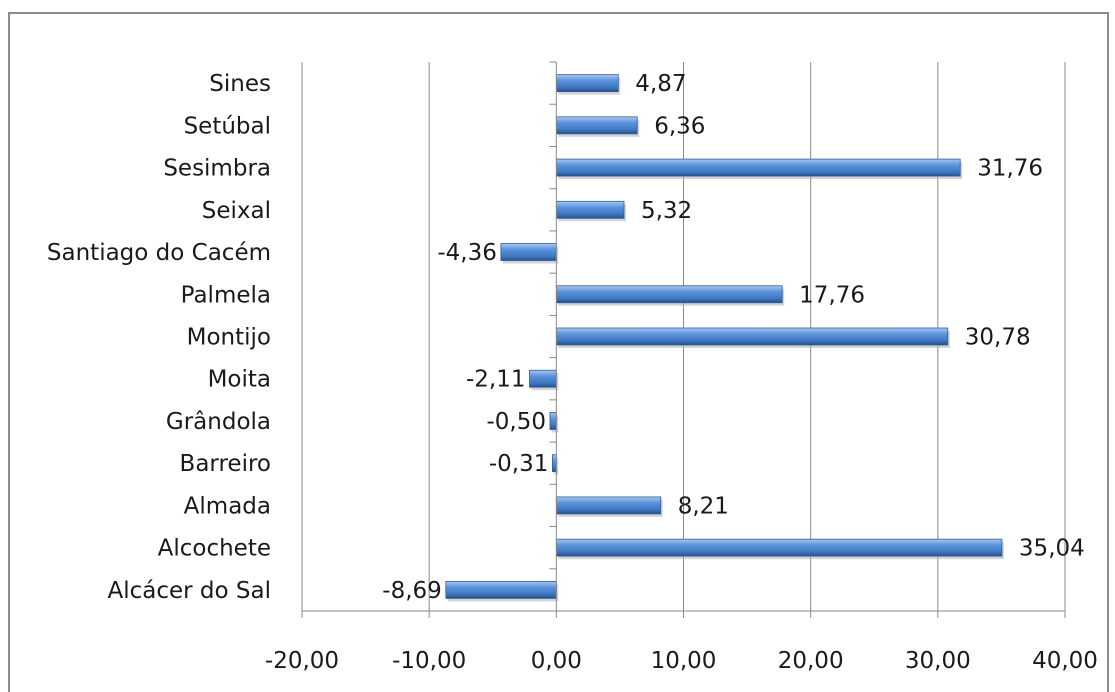 The width and height of the screenshot is (1115, 692). Describe the element at coordinates (302, 661) in the screenshot. I see `x-tick-label: -20,00` at that location.